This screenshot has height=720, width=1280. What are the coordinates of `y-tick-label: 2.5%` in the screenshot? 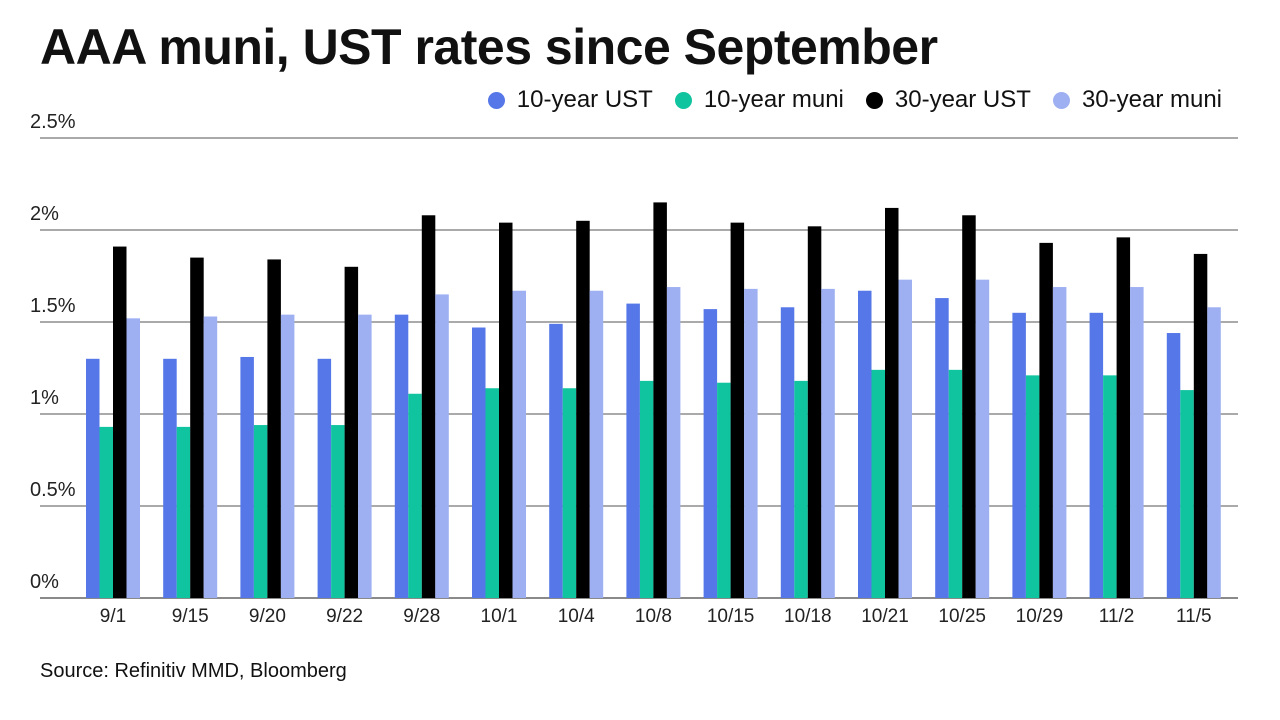 It's located at (53, 122).